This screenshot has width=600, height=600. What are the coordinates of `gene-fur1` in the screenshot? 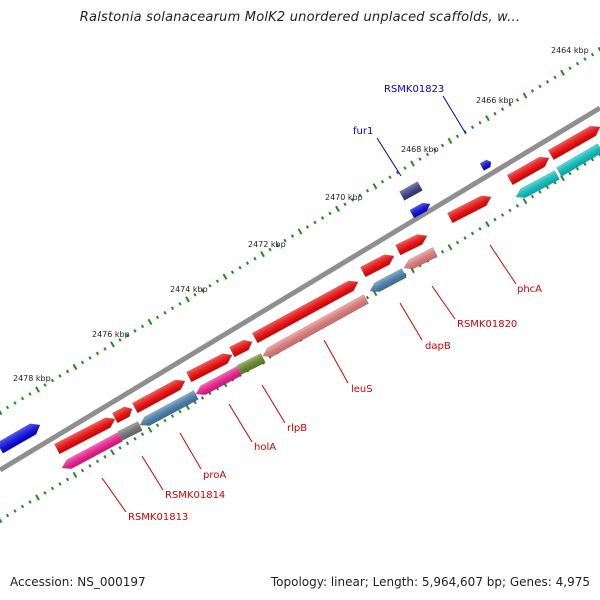 It's located at (411, 191).